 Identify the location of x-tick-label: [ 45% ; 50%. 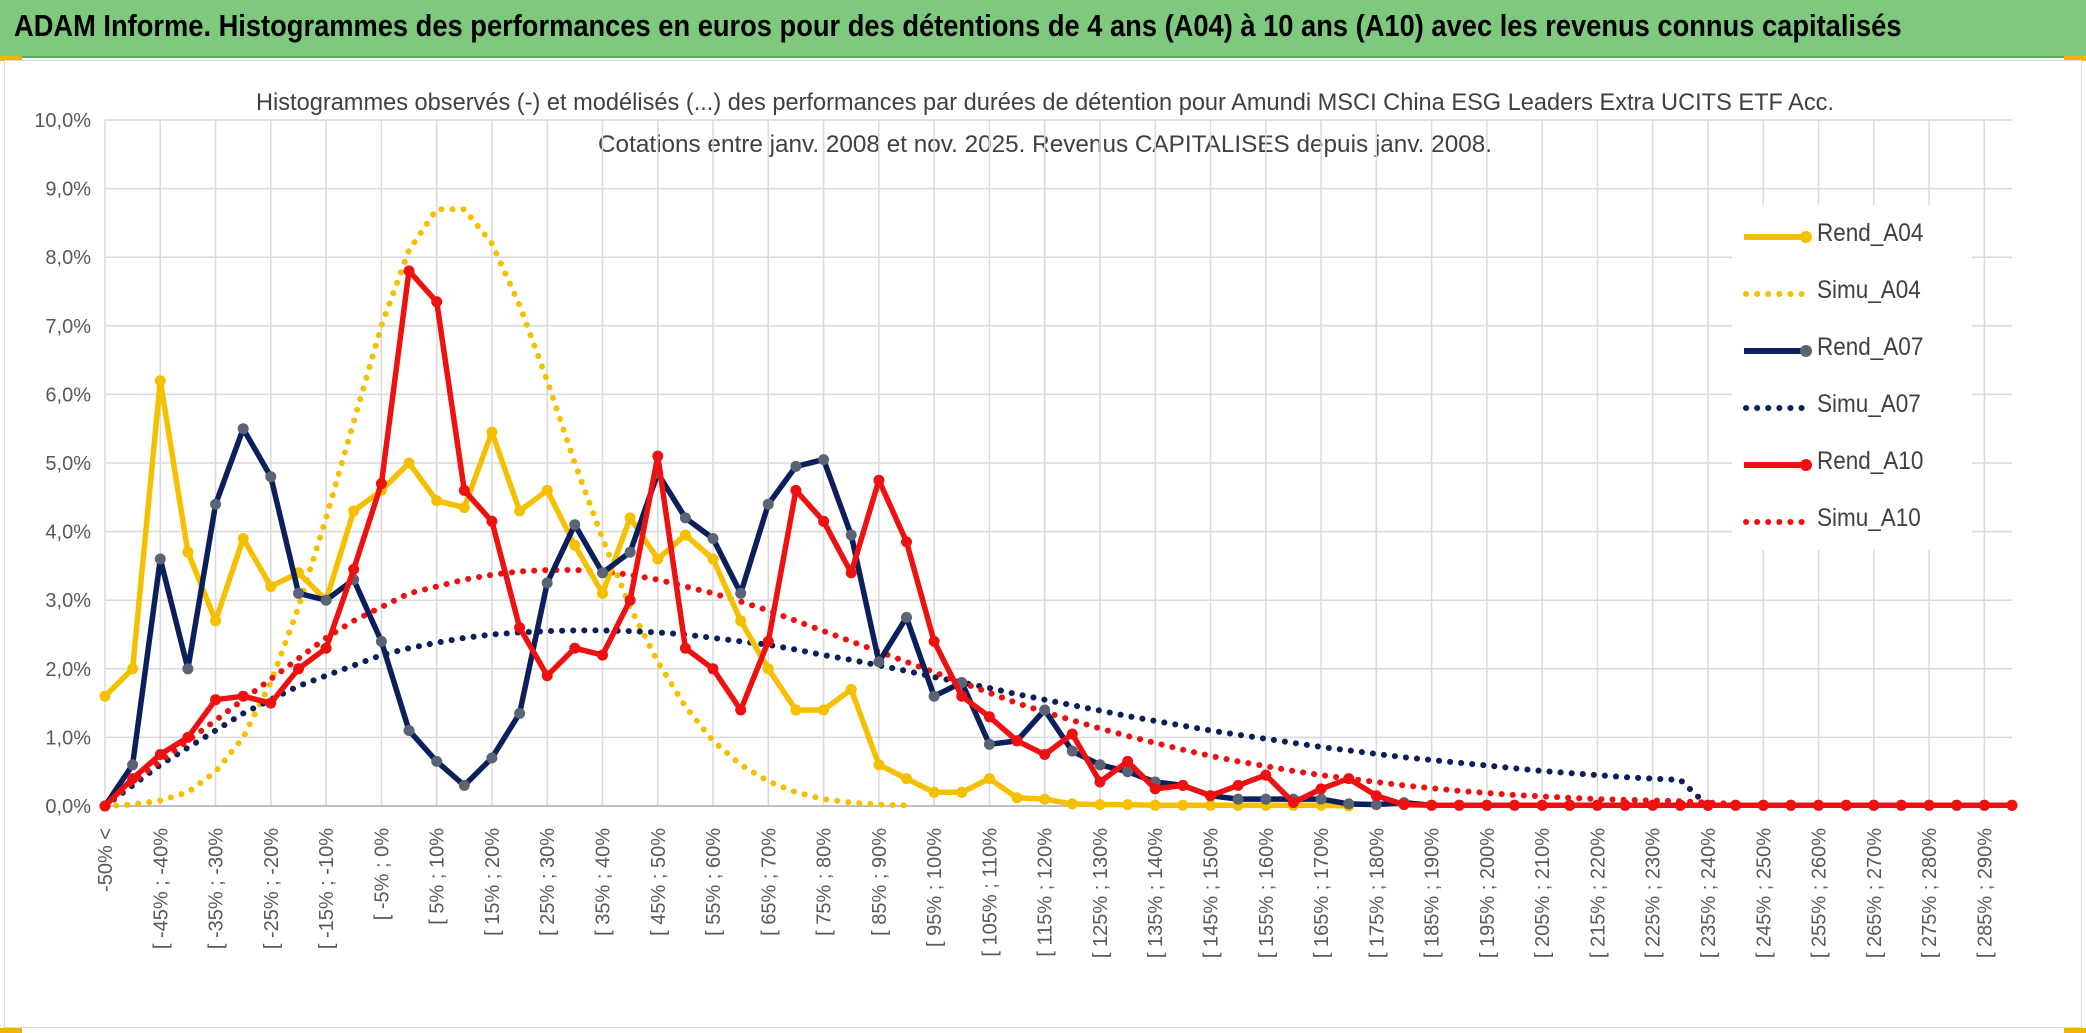
(659, 882).